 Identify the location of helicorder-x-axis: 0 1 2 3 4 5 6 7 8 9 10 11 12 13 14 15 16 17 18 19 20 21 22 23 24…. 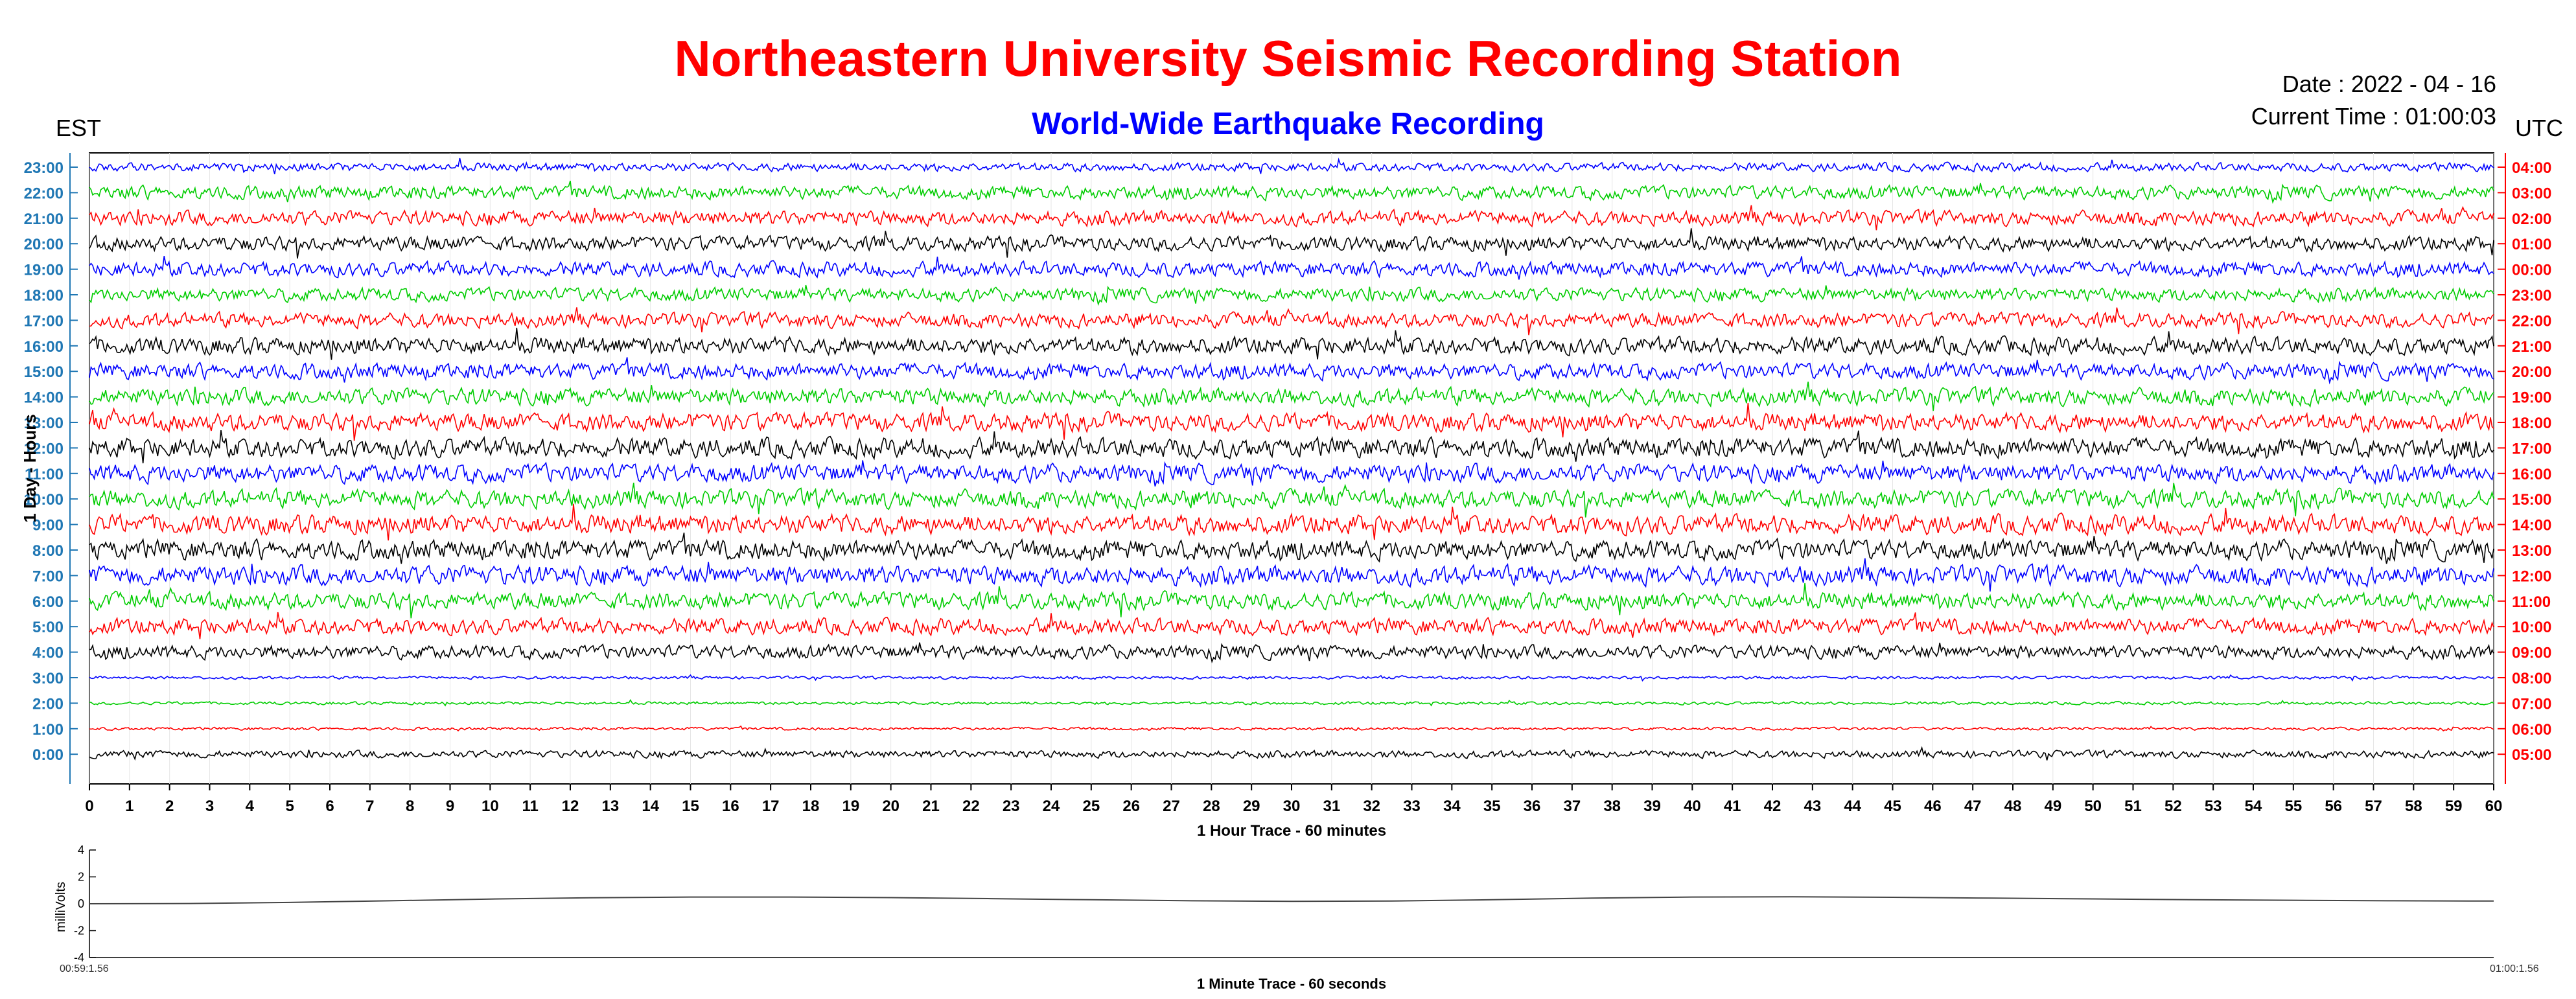
(1294, 799).